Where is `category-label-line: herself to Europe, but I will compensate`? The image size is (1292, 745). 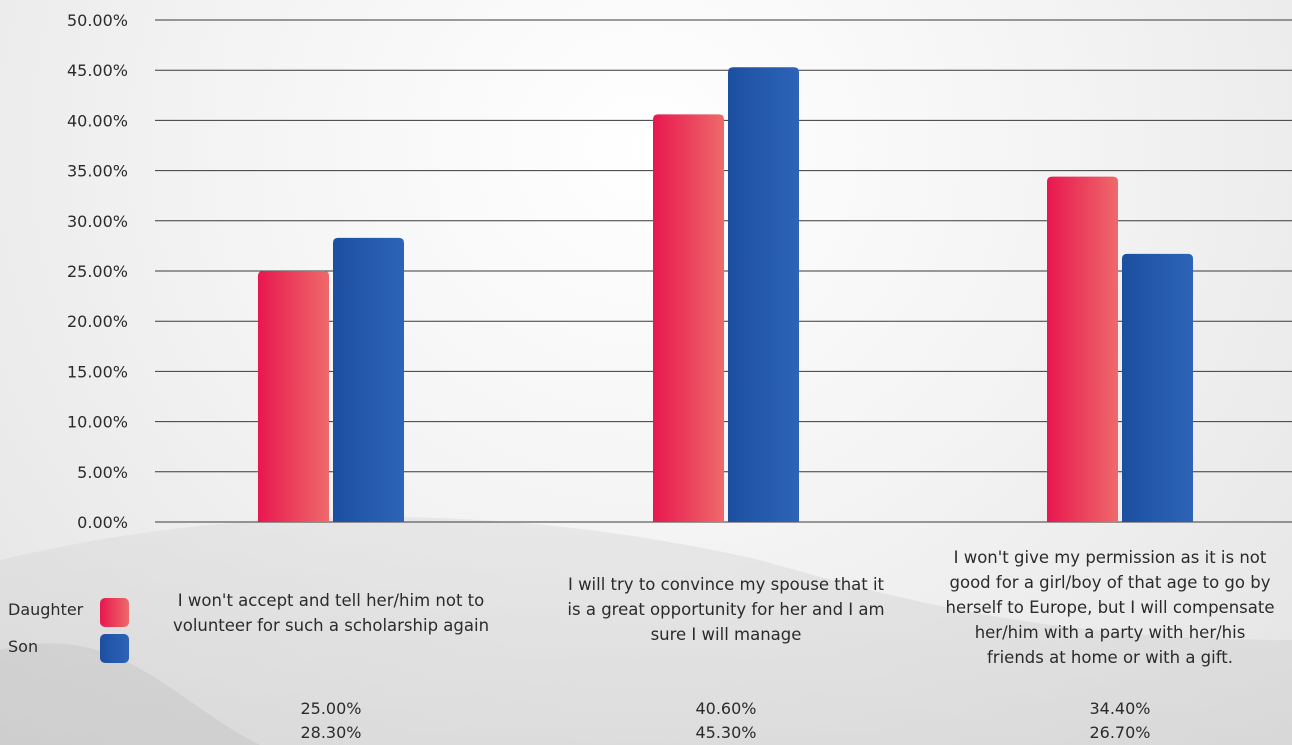
category-label-line: herself to Europe, but I will compensate is located at coordinates (1110, 607).